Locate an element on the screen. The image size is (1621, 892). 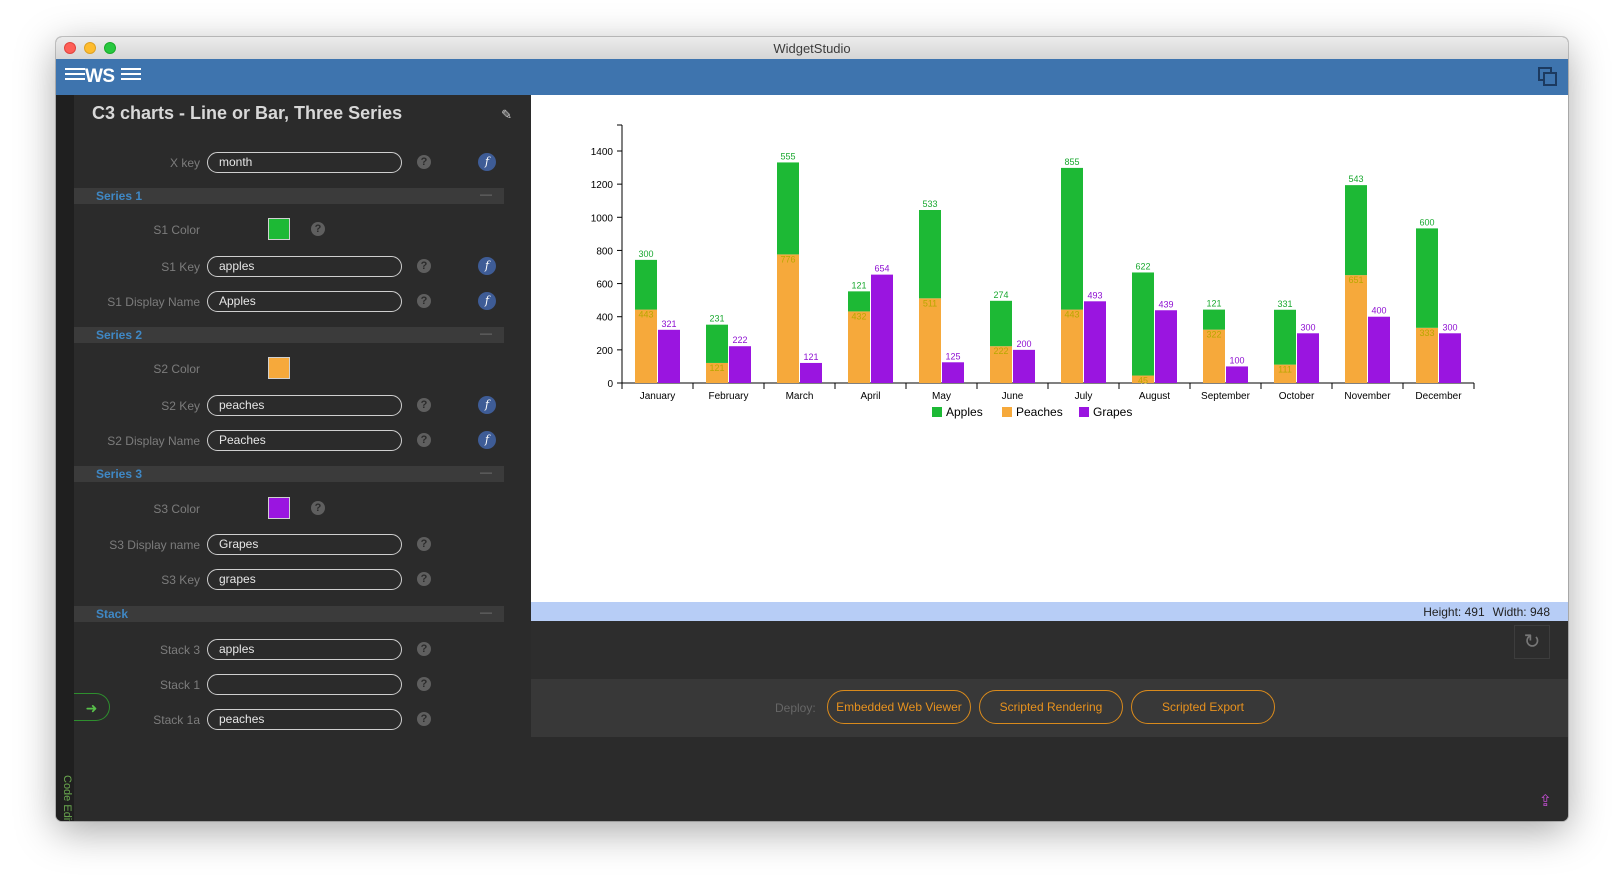
s3-display-input: Grapes is located at coordinates (304, 544).